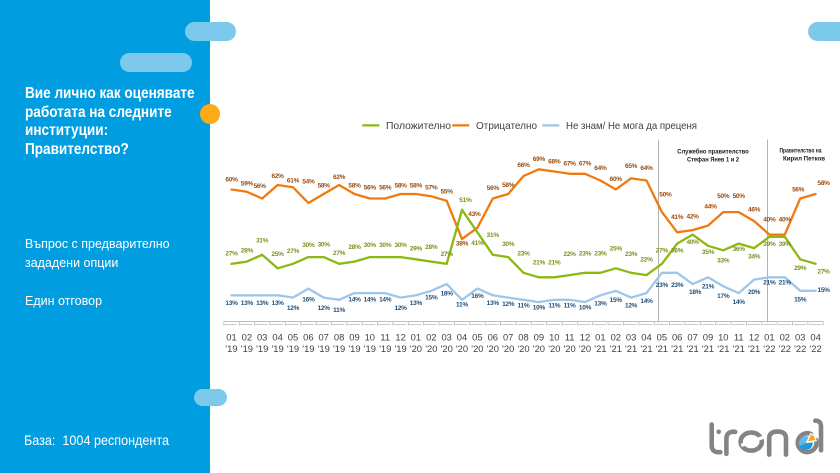  I want to click on svg-text: 69%, so click(539, 159).